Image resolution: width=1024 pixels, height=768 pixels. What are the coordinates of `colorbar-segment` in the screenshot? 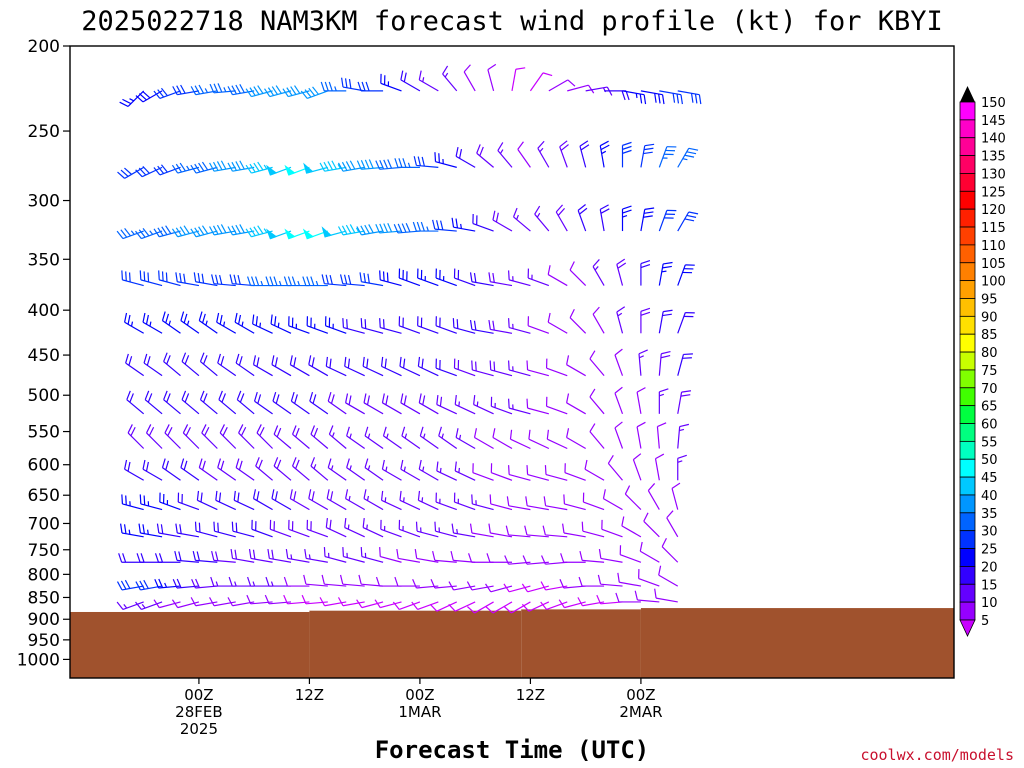 It's located at (967, 397).